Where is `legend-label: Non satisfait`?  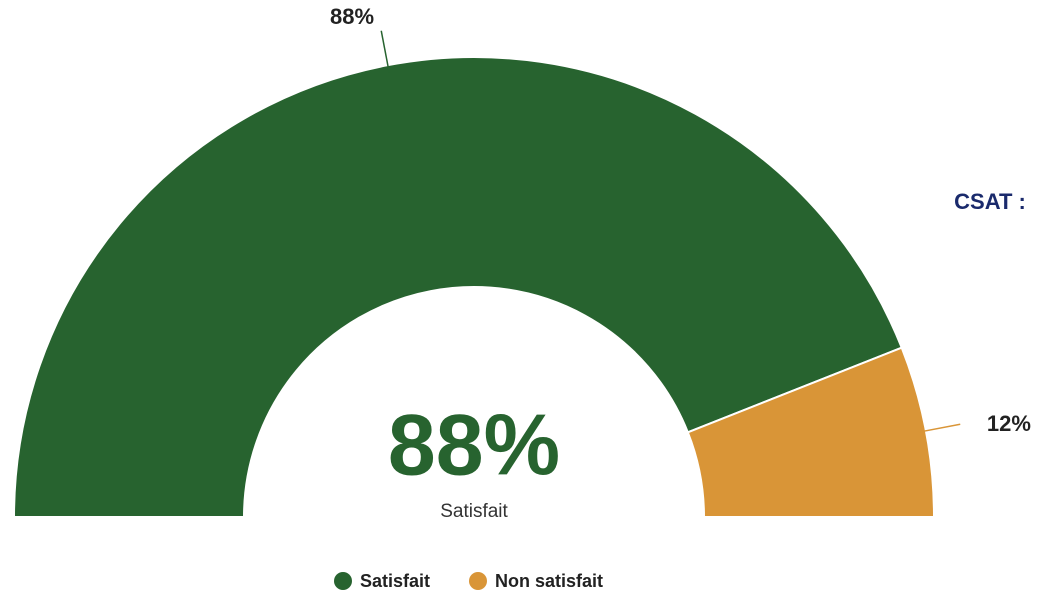
legend-label: Non satisfait is located at coordinates (549, 581).